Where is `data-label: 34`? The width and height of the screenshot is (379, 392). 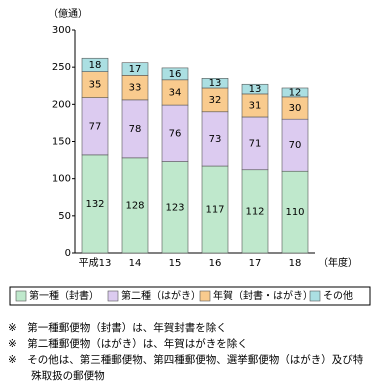
data-label: 34 is located at coordinates (175, 92).